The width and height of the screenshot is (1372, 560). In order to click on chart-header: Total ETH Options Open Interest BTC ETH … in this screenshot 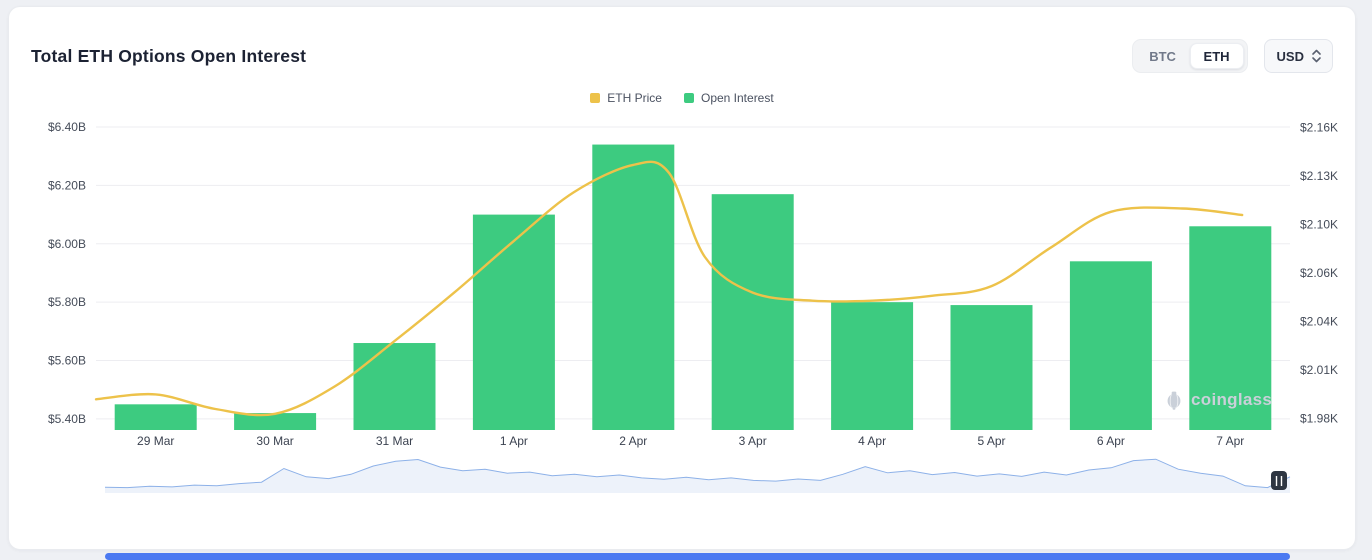, I will do `click(682, 40)`.